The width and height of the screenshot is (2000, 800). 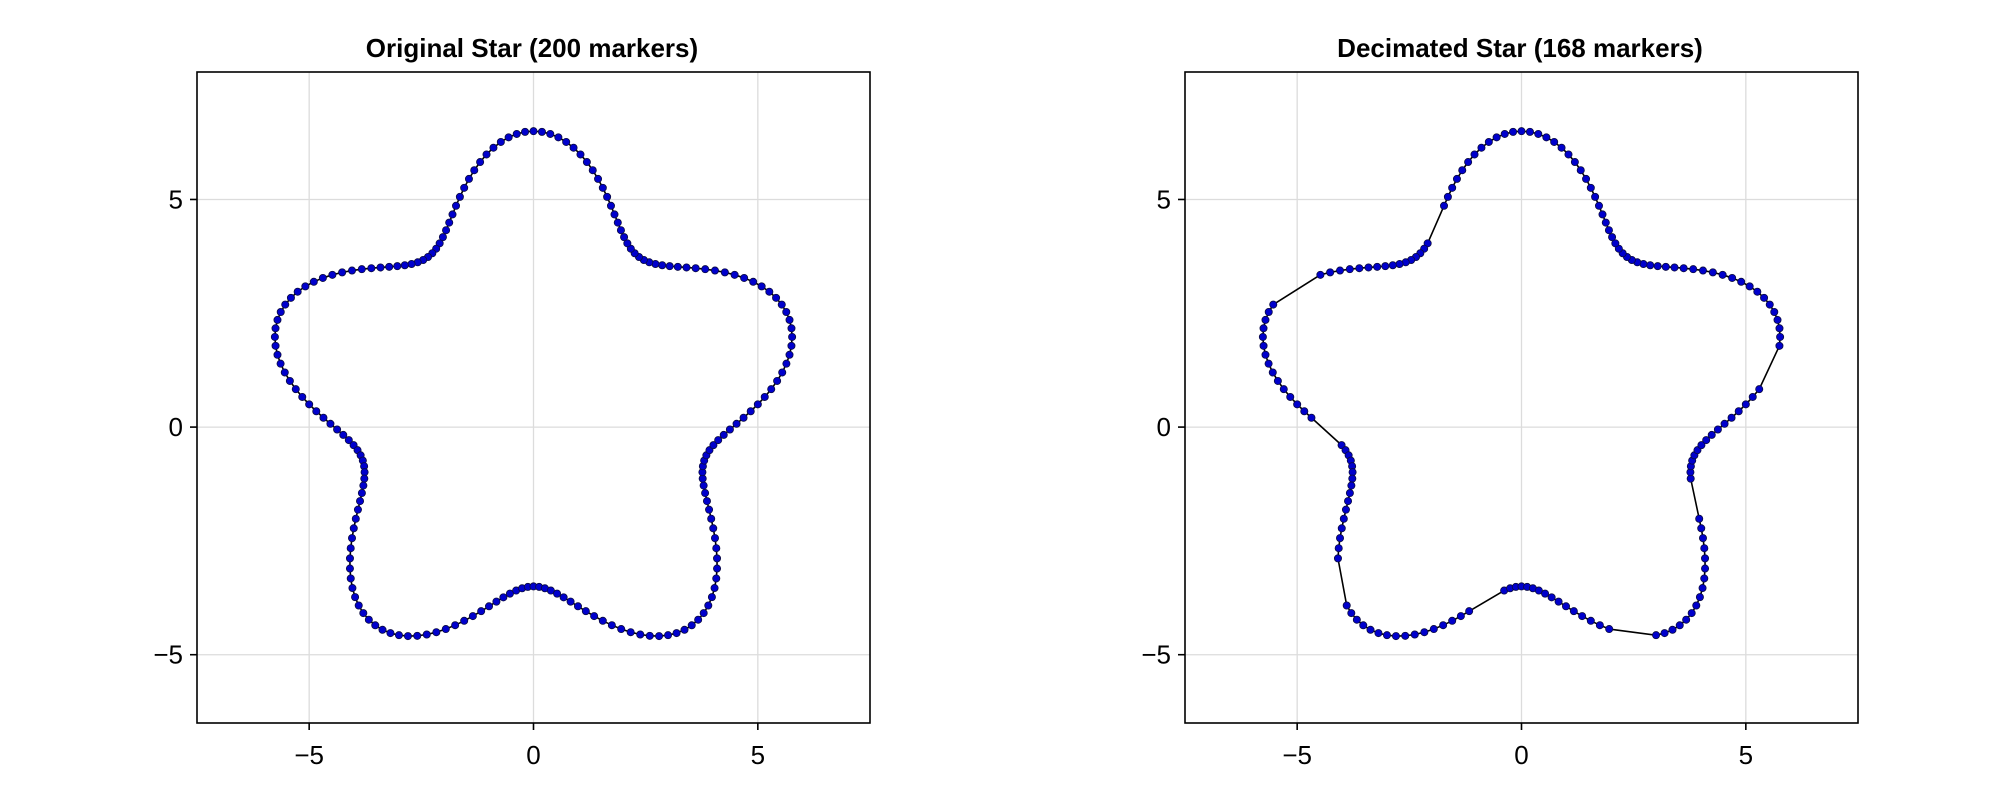 What do you see at coordinates (1297, 755) in the screenshot?
I see `x-tick-label: −5` at bounding box center [1297, 755].